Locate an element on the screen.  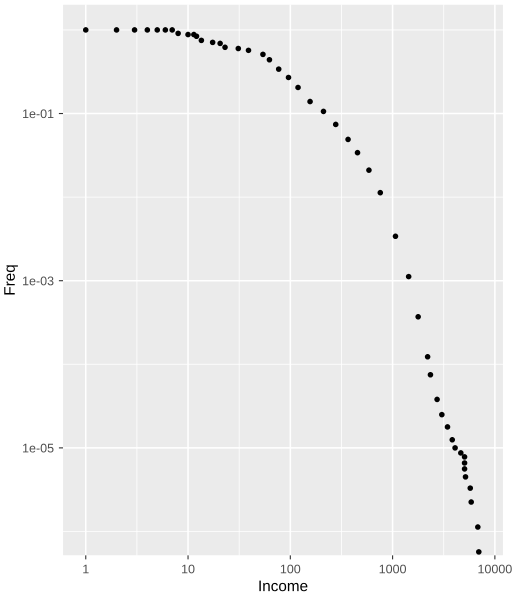
x-axis-title: Income is located at coordinates (283, 586).